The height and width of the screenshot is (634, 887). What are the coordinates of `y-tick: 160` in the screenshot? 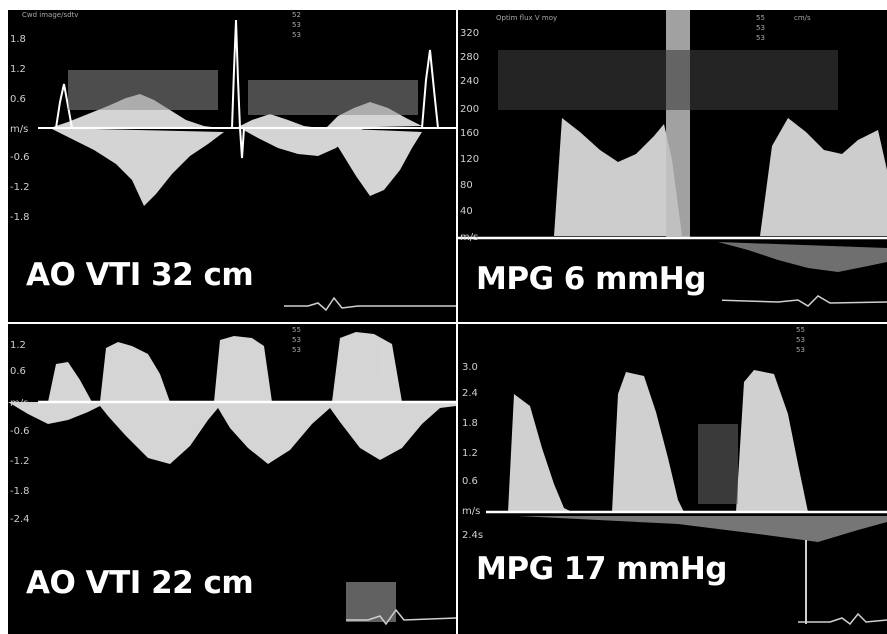 It's located at (469, 133).